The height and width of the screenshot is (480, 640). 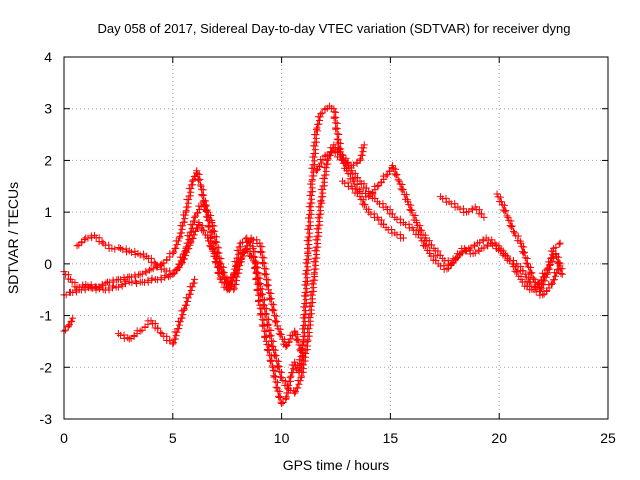 What do you see at coordinates (528, 242) in the screenshot?
I see `series-track-i` at bounding box center [528, 242].